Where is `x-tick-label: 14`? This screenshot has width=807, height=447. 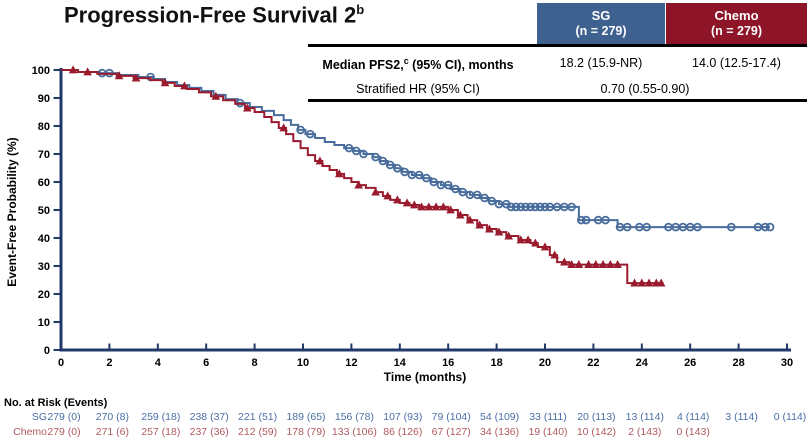 x-tick-label: 14 is located at coordinates (400, 363).